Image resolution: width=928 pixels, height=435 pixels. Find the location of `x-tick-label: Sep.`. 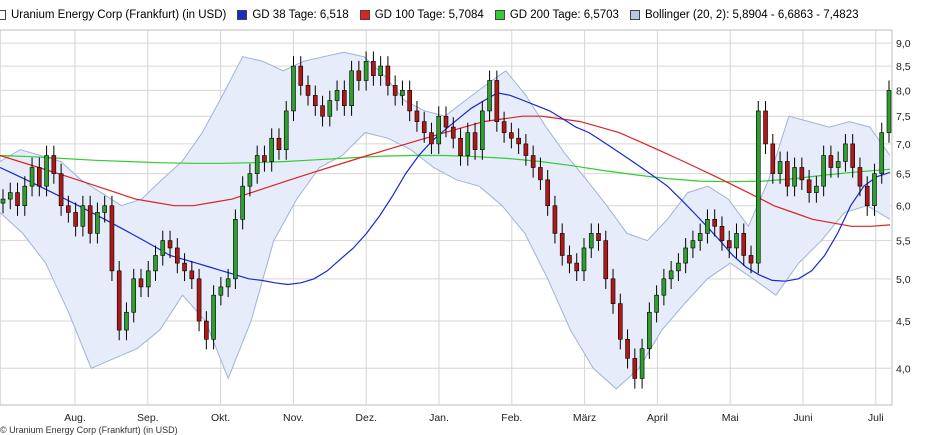

x-tick-label: Sep. is located at coordinates (148, 418).